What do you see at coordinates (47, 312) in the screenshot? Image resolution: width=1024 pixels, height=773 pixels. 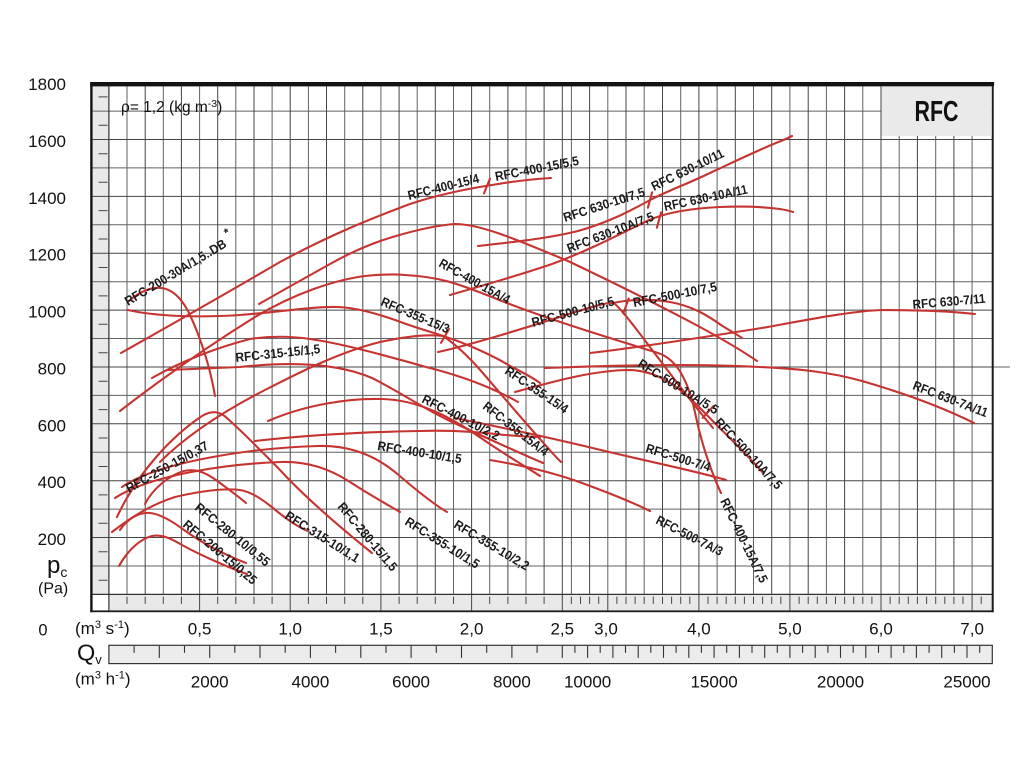 I see `svg-text: 1000` at bounding box center [47, 312].